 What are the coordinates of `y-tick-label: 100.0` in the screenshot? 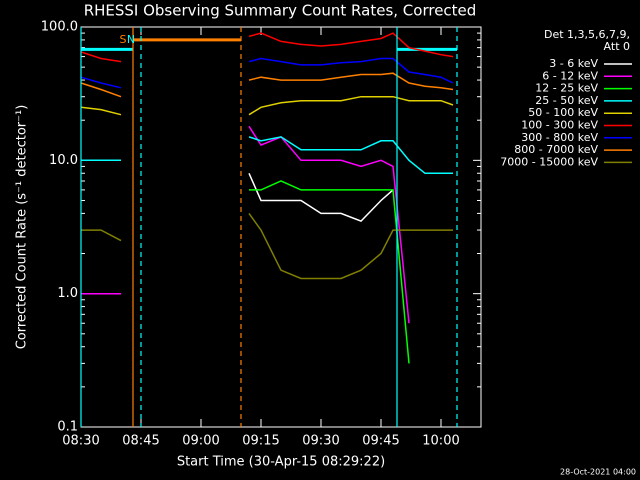 It's located at (59, 27).